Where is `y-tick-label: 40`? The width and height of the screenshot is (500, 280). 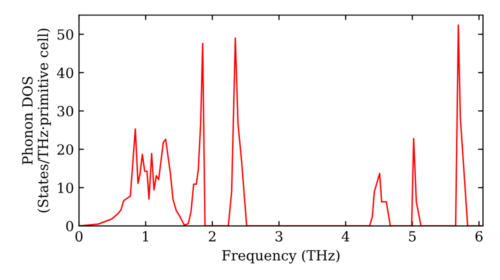
y-tick-label: 40 is located at coordinates (65, 73).